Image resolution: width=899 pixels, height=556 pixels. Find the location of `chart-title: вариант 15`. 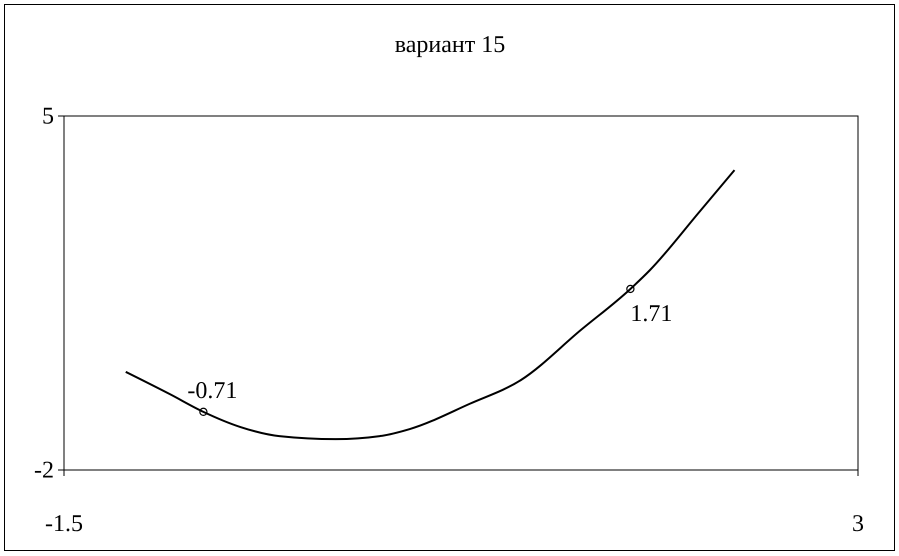

chart-title: вариант 15 is located at coordinates (450, 45).